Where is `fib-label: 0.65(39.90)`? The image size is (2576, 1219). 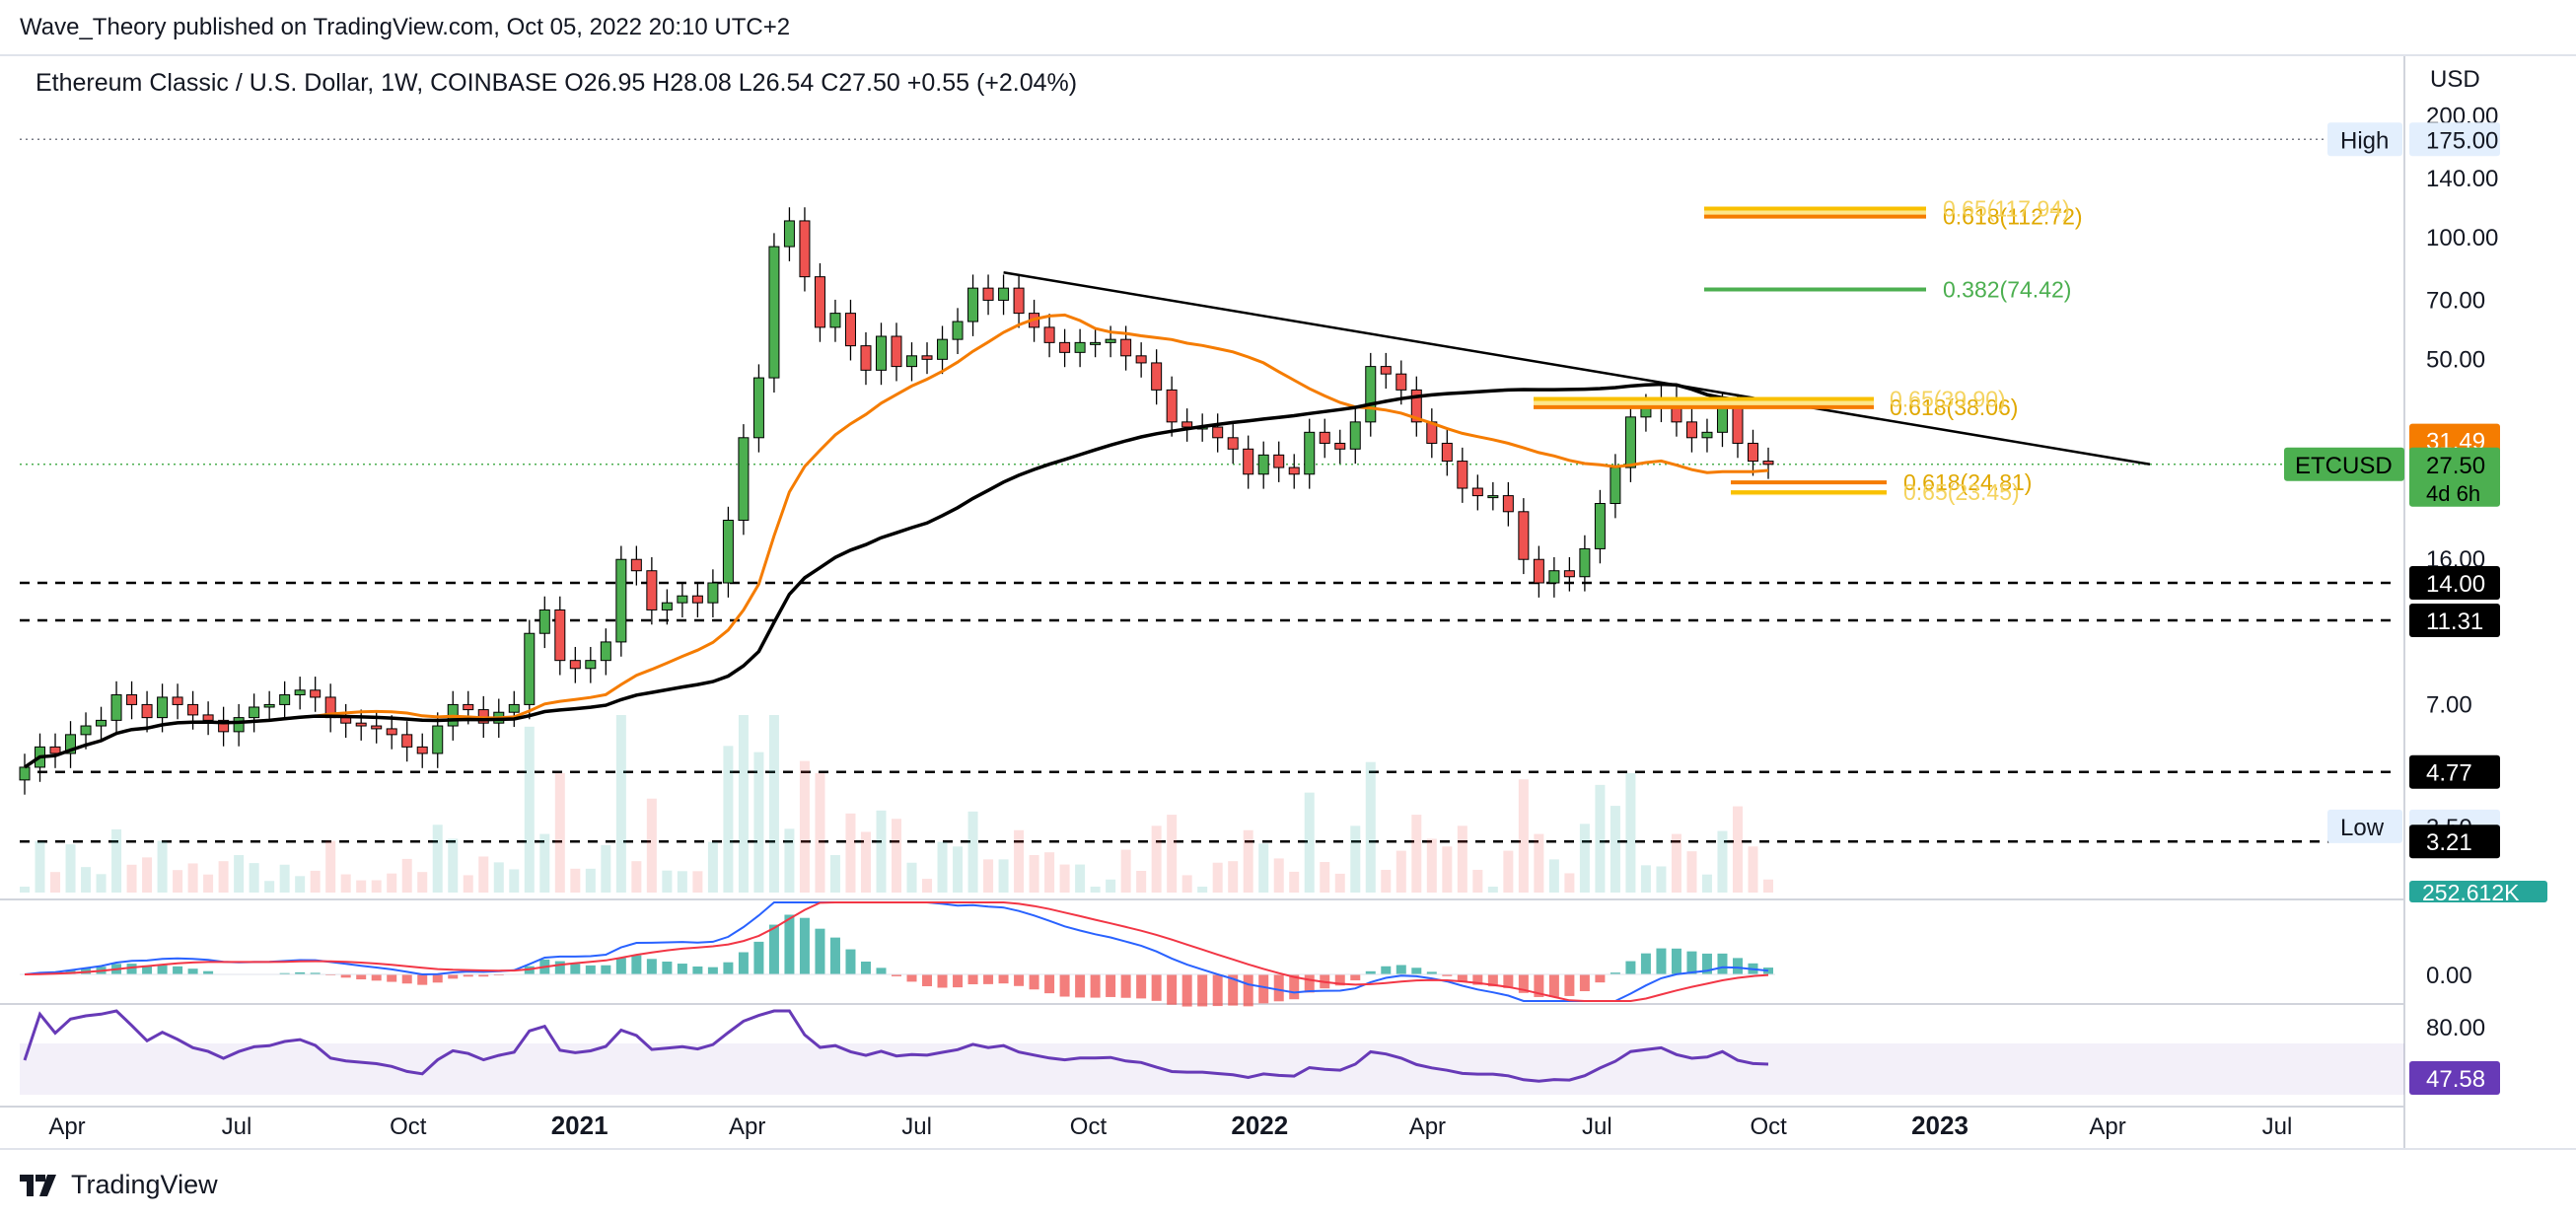 fib-label: 0.65(39.90) is located at coordinates (1948, 399).